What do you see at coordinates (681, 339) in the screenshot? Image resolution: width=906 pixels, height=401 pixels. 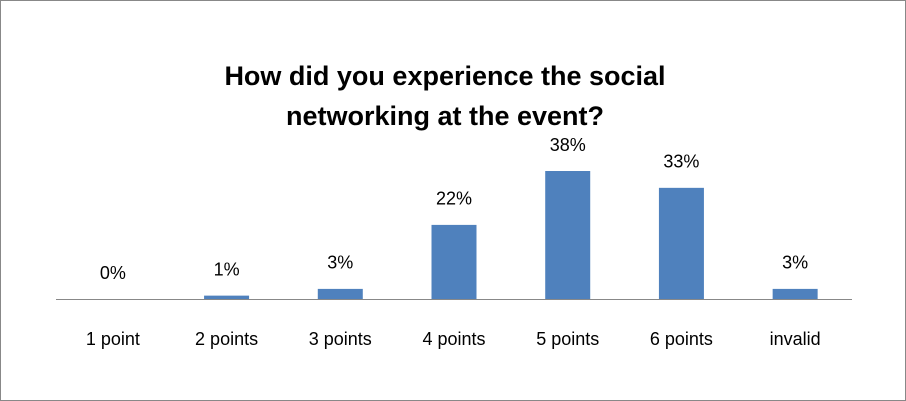 I see `x-tick-label: 6 points` at bounding box center [681, 339].